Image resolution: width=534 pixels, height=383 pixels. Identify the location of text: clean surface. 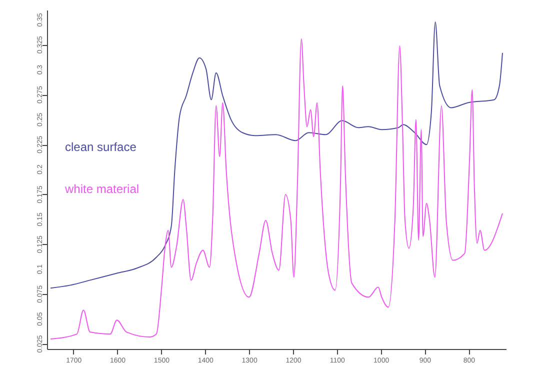
(101, 147).